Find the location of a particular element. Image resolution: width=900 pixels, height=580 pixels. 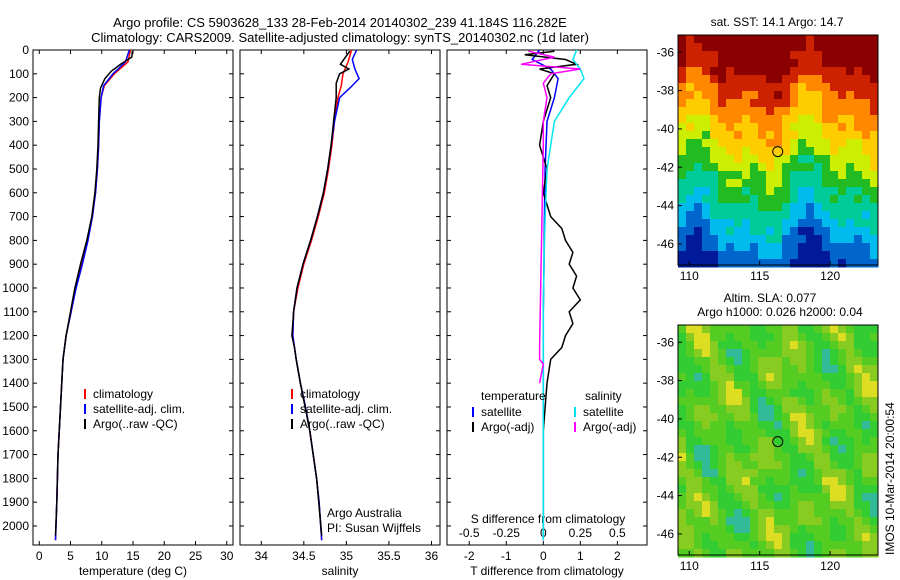

temperature-xtick-label: 0 is located at coordinates (39, 556).